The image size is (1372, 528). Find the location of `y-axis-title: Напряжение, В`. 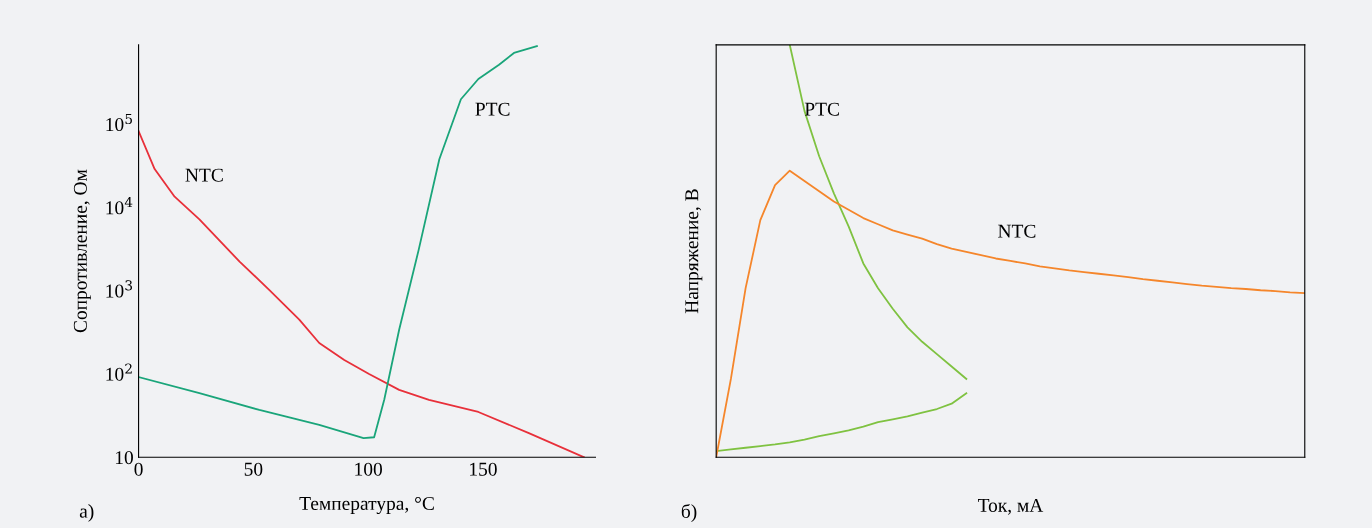

y-axis-title: Напряжение, В is located at coordinates (694, 251).